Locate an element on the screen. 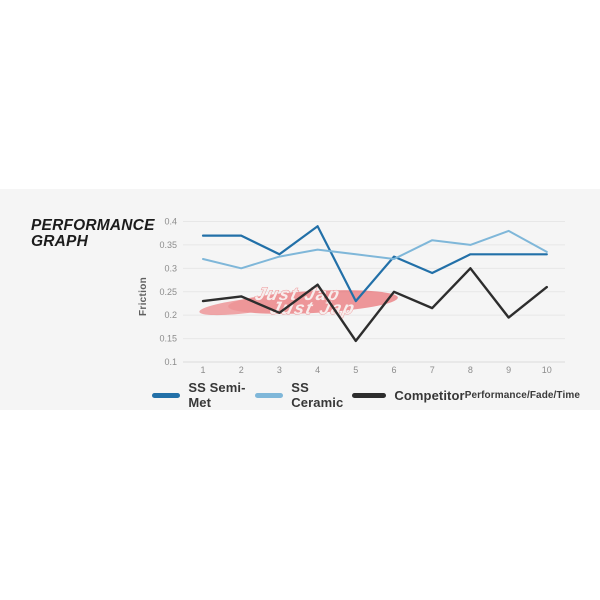  legend-label-ss-semi-met: SS Semi-Met is located at coordinates (217, 395).